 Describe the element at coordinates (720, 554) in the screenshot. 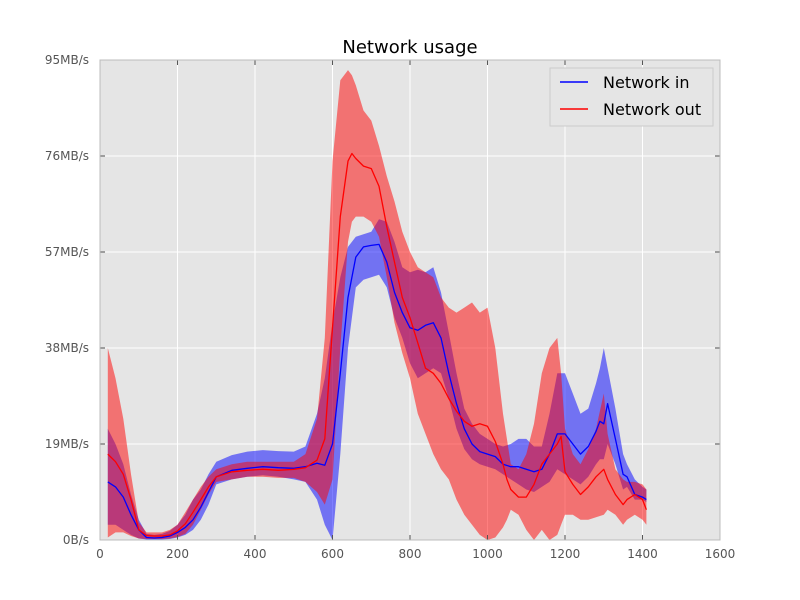

I see `x-tick-label: 1600` at that location.